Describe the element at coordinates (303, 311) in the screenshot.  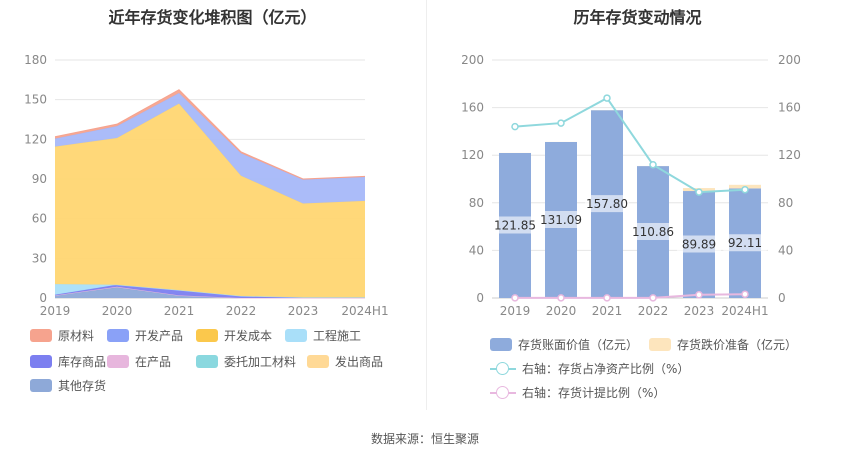
I see `left-x-tick-label: 2023` at that location.